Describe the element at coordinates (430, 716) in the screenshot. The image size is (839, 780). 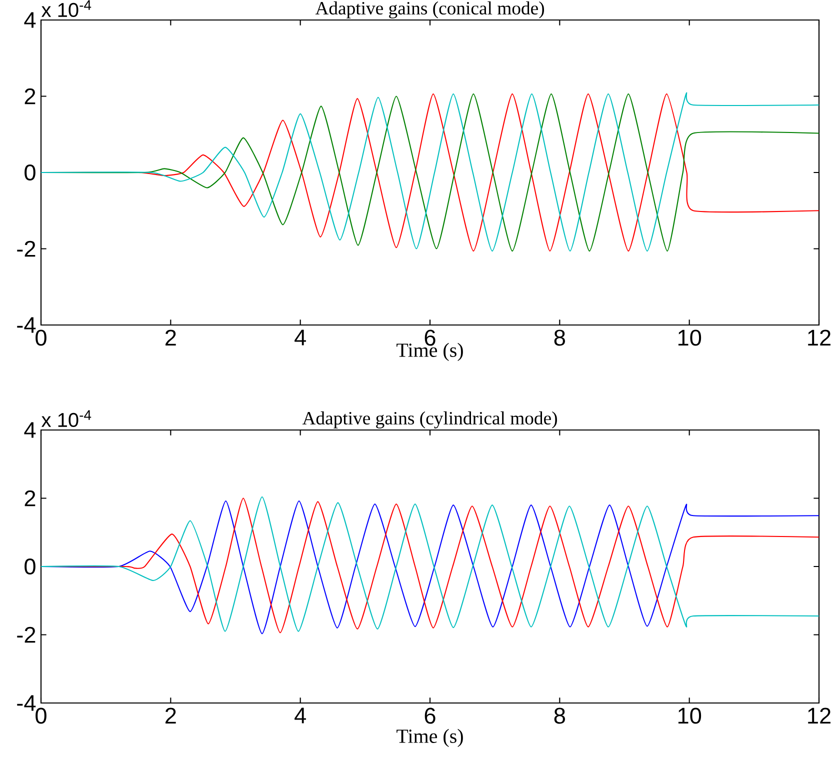
I see `x-tick-label: 6` at that location.